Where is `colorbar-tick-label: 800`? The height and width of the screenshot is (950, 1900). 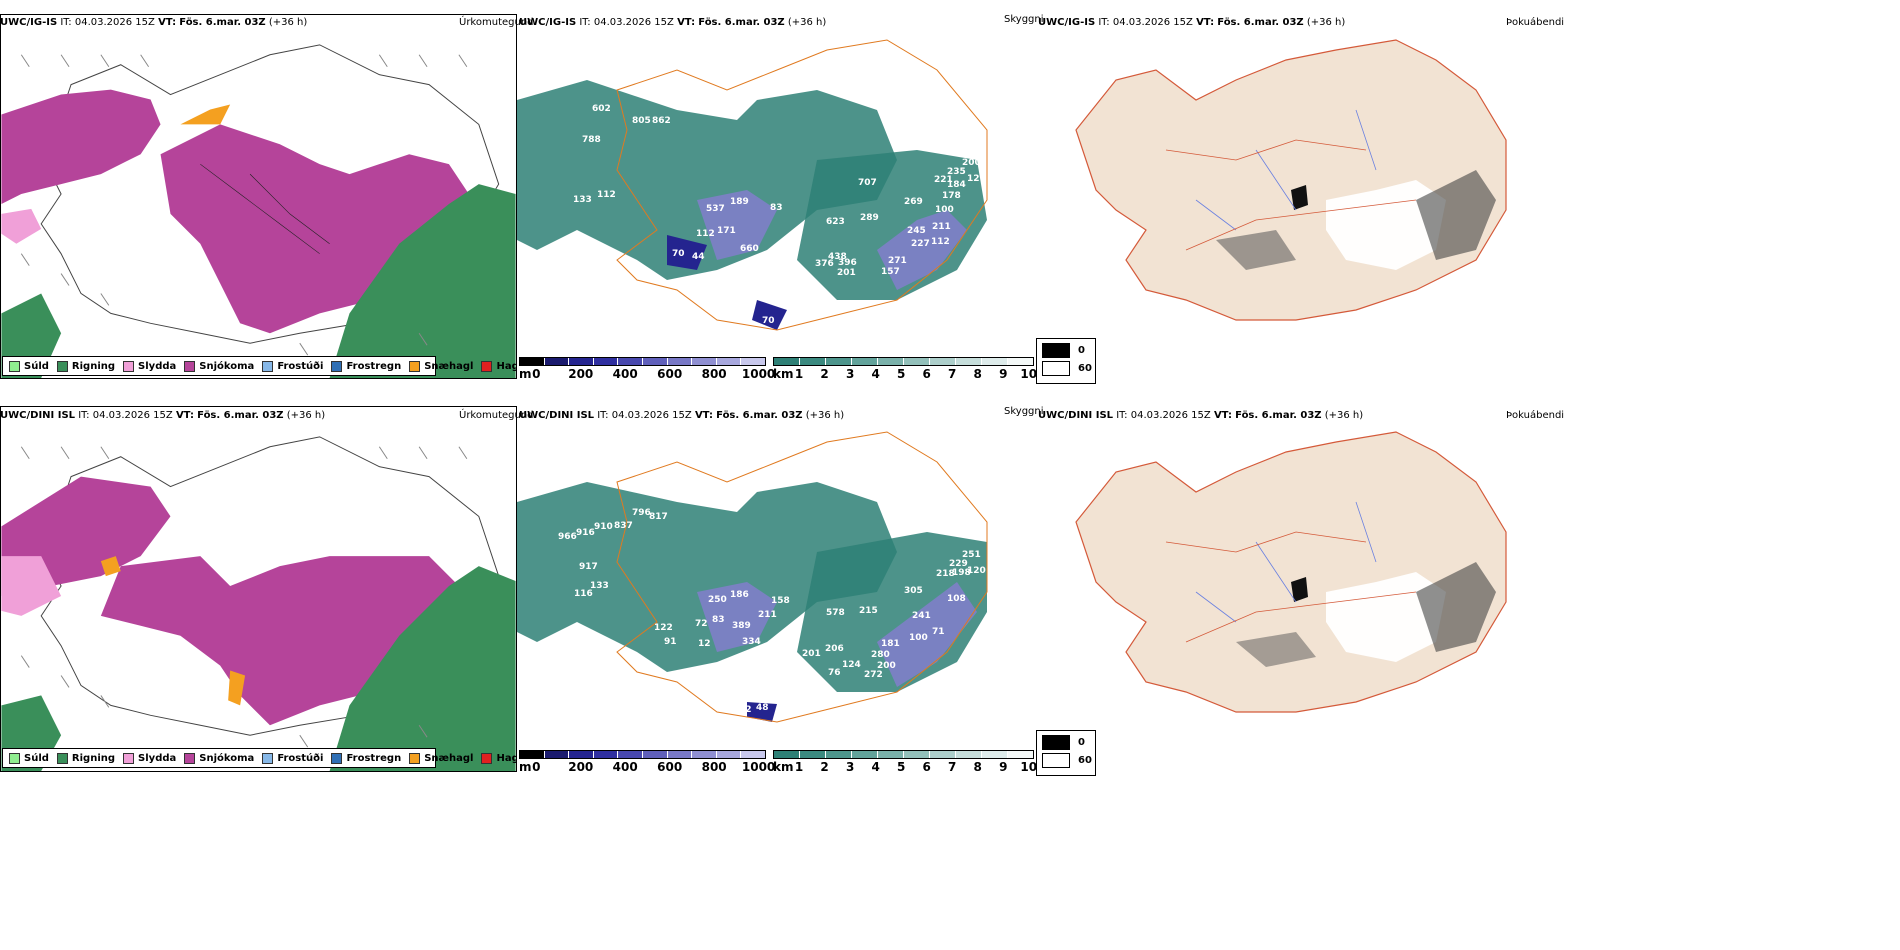 colorbar-tick-label: 800 is located at coordinates (714, 767).